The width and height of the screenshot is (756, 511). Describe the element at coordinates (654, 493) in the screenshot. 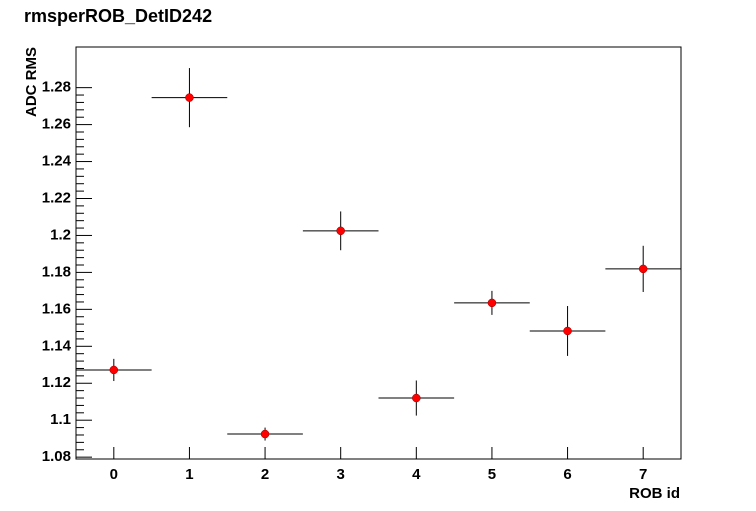

I see `x-axis-label: ROB id` at that location.